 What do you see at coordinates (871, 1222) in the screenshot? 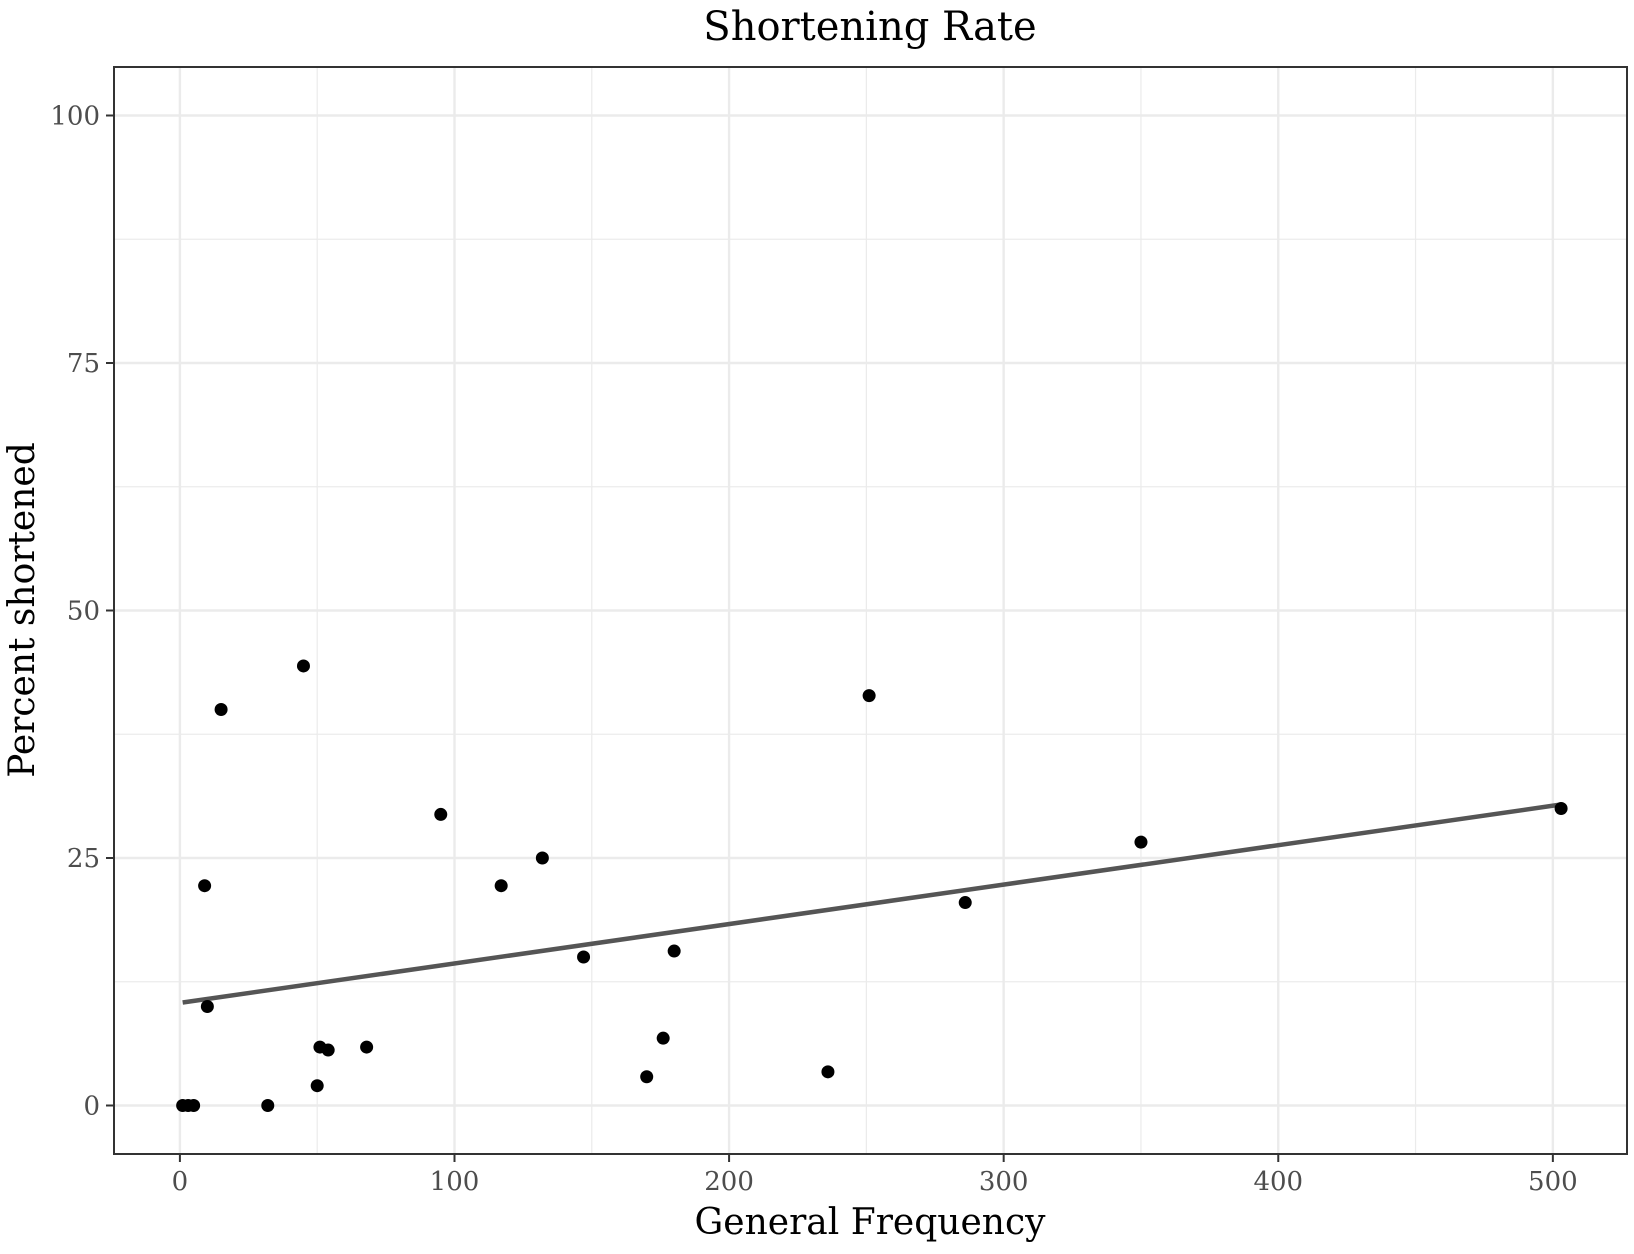
I see `x-axis-title: General Frequency` at bounding box center [871, 1222].